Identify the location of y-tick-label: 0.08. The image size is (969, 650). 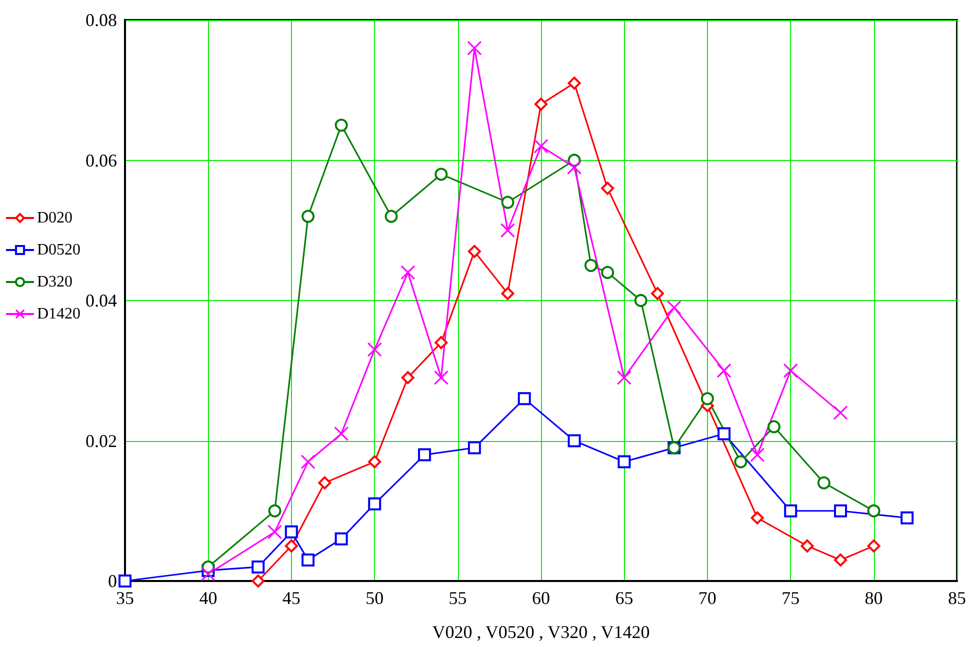
(101, 20).